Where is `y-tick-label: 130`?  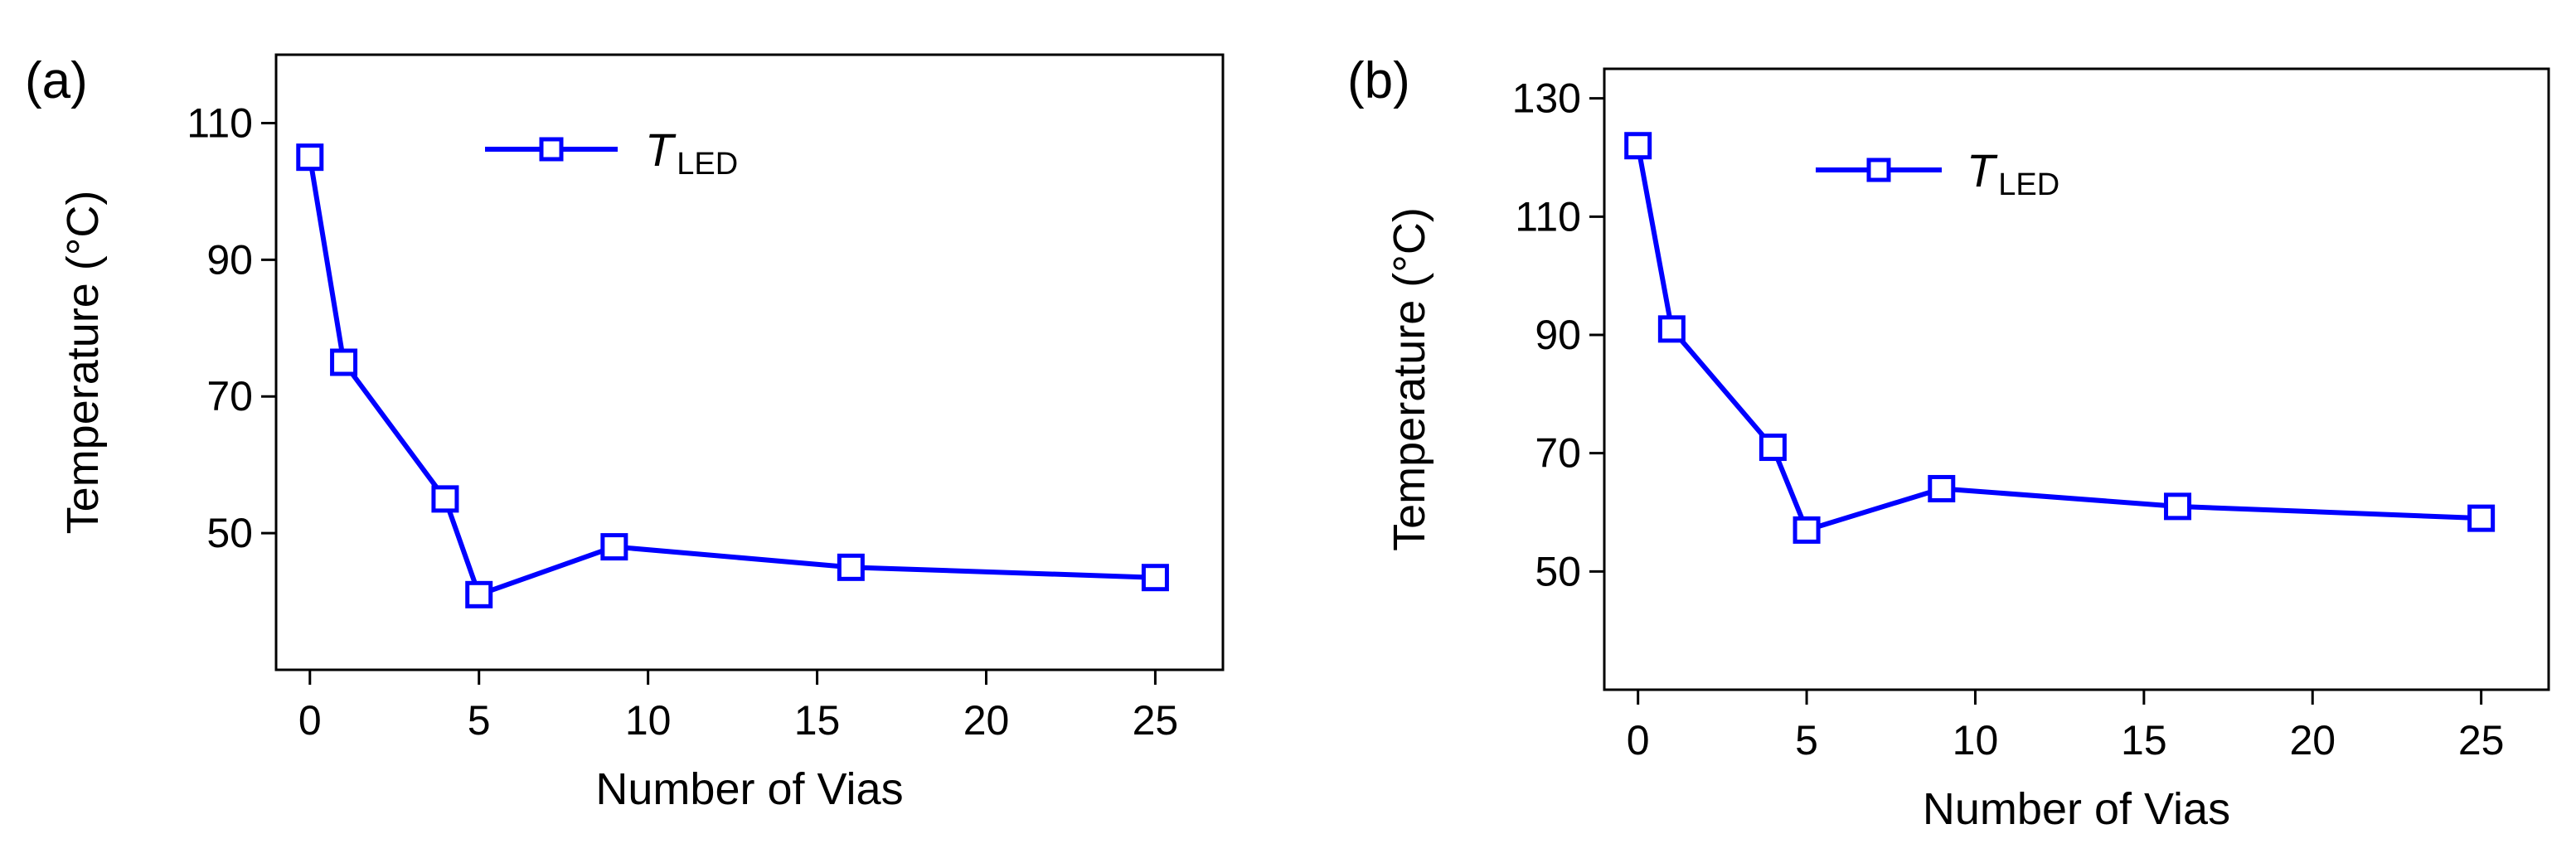 y-tick-label: 130 is located at coordinates (1546, 98).